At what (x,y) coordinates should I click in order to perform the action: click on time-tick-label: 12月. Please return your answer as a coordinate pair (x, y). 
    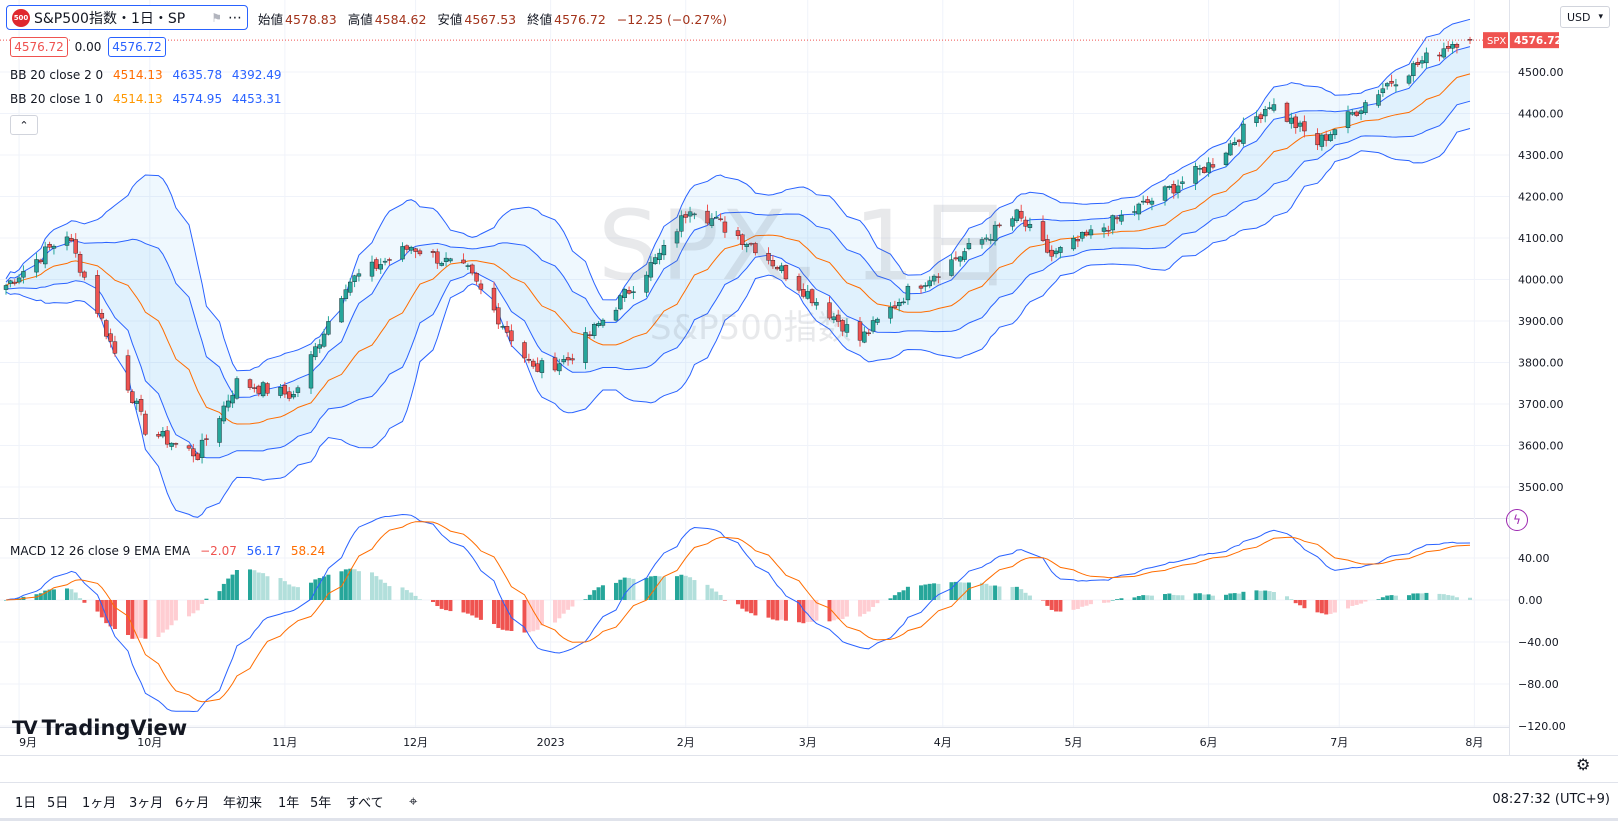
    Looking at the image, I should click on (415, 742).